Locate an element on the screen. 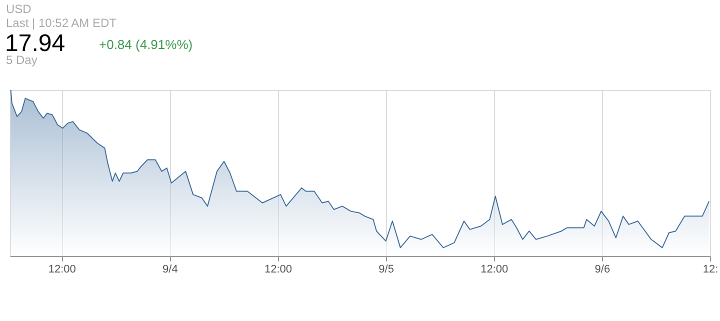 This screenshot has width=720, height=321. x-tick-label: 9/5 is located at coordinates (386, 270).